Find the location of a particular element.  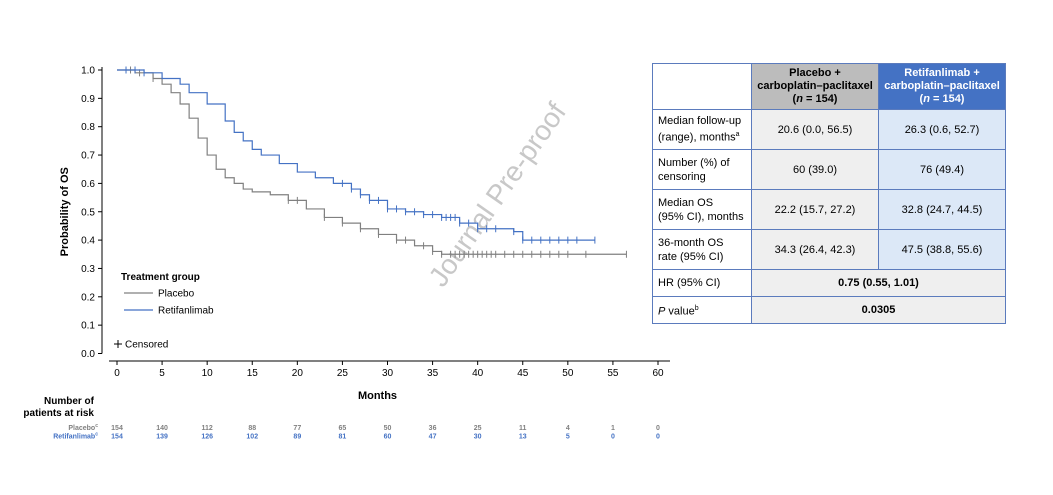

row-label-hazard-ratio: HR (95% CI) is located at coordinates (702, 283).